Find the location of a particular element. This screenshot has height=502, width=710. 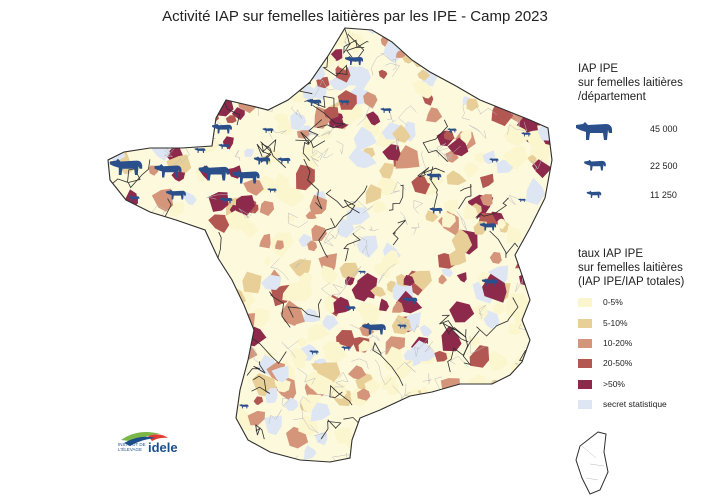

rate-legend-item: 0-5% is located at coordinates (638, 303).